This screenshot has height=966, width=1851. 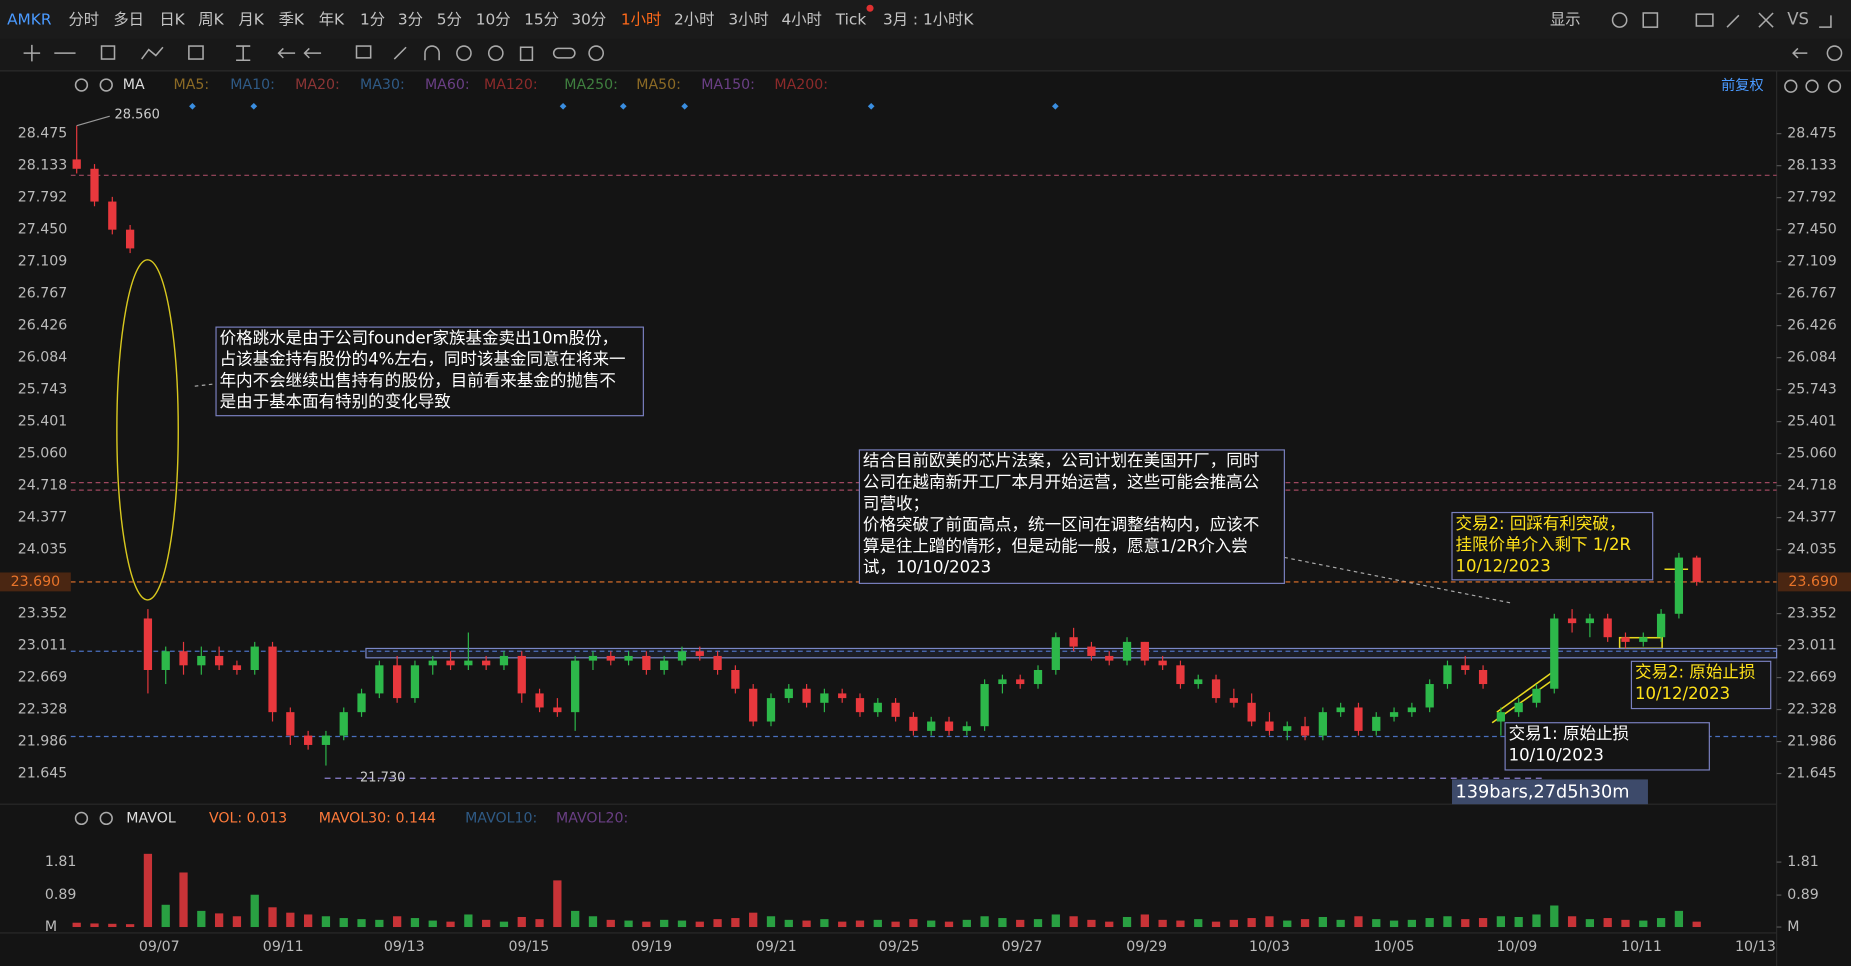 What do you see at coordinates (251, 20) in the screenshot?
I see `period-tab: 月K` at bounding box center [251, 20].